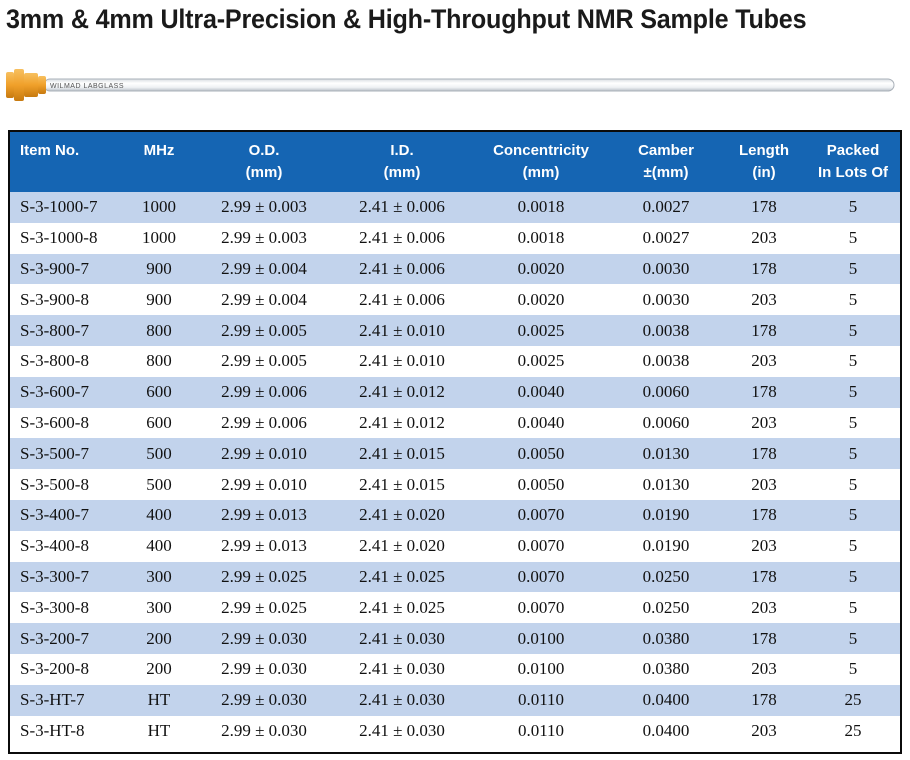 This screenshot has width=910, height=760. What do you see at coordinates (541, 423) in the screenshot?
I see `cell-col-concentricity: 0.0040` at bounding box center [541, 423].